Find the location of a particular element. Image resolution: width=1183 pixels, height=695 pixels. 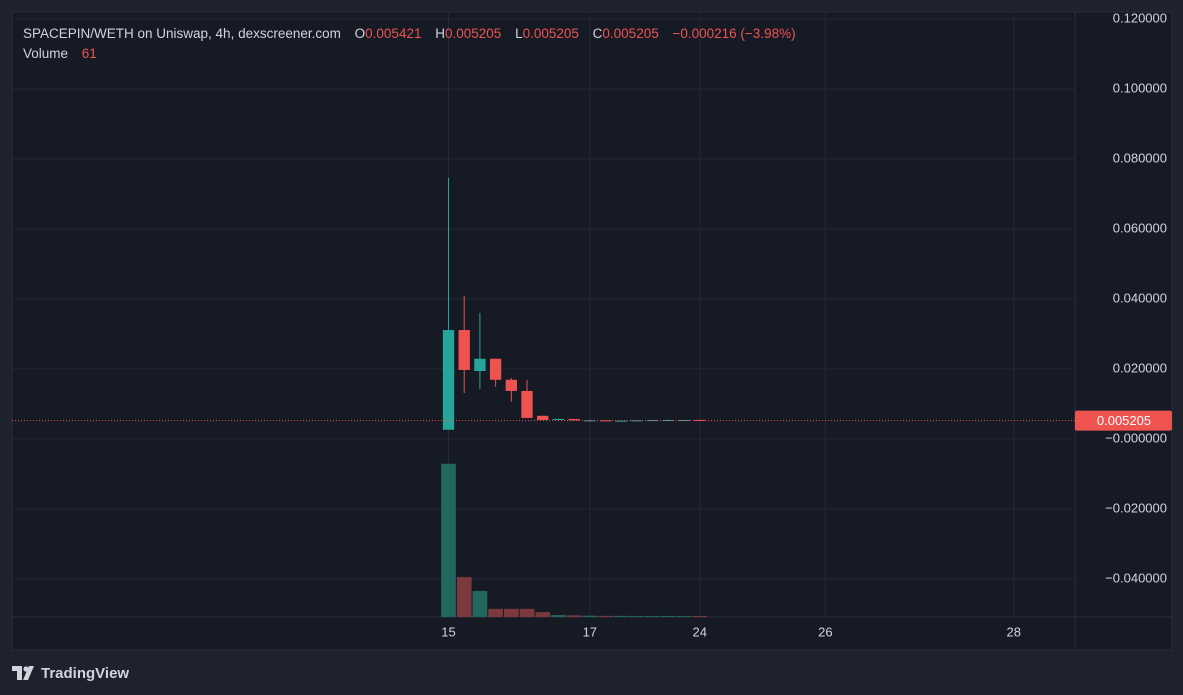

brand-name: TradingView is located at coordinates (85, 673).